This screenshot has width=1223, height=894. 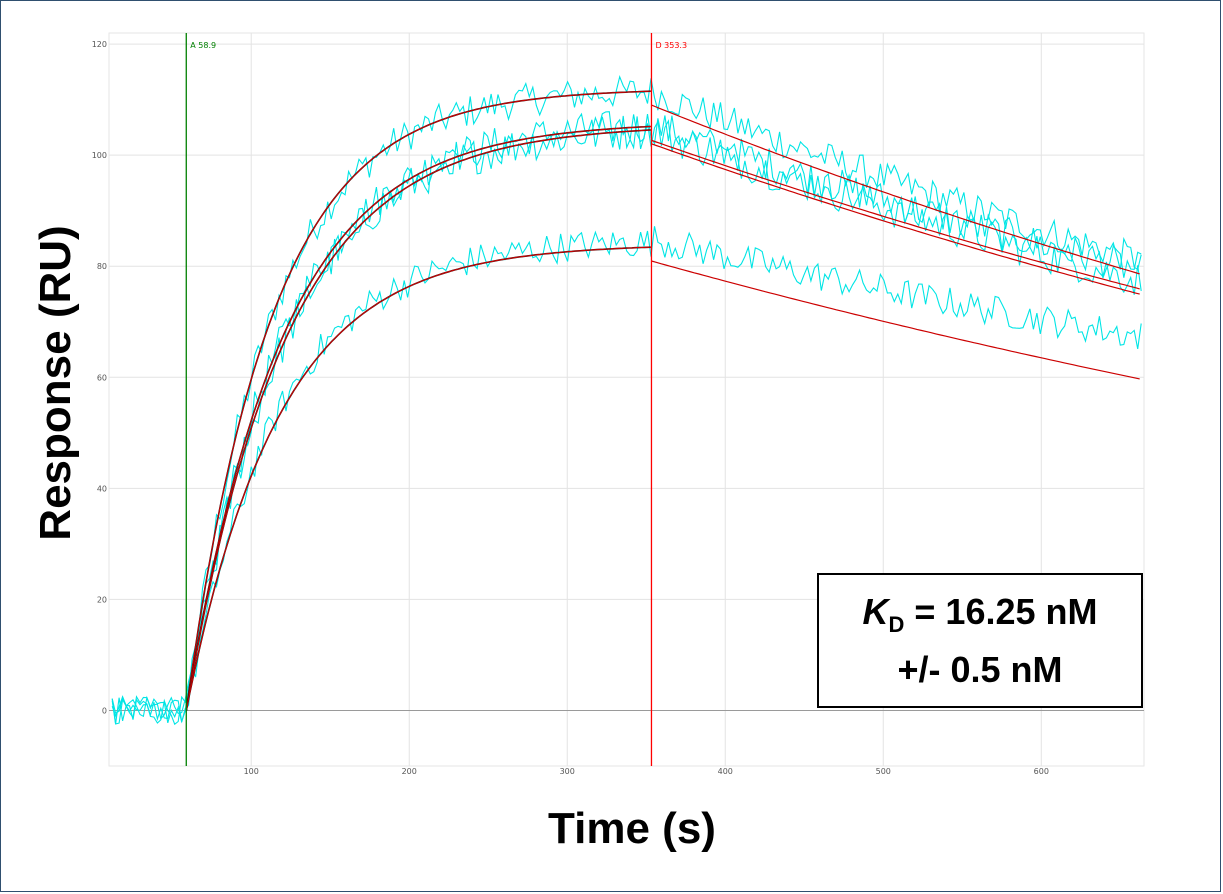 What do you see at coordinates (251, 771) in the screenshot?
I see `x-tick-label: 100` at bounding box center [251, 771].